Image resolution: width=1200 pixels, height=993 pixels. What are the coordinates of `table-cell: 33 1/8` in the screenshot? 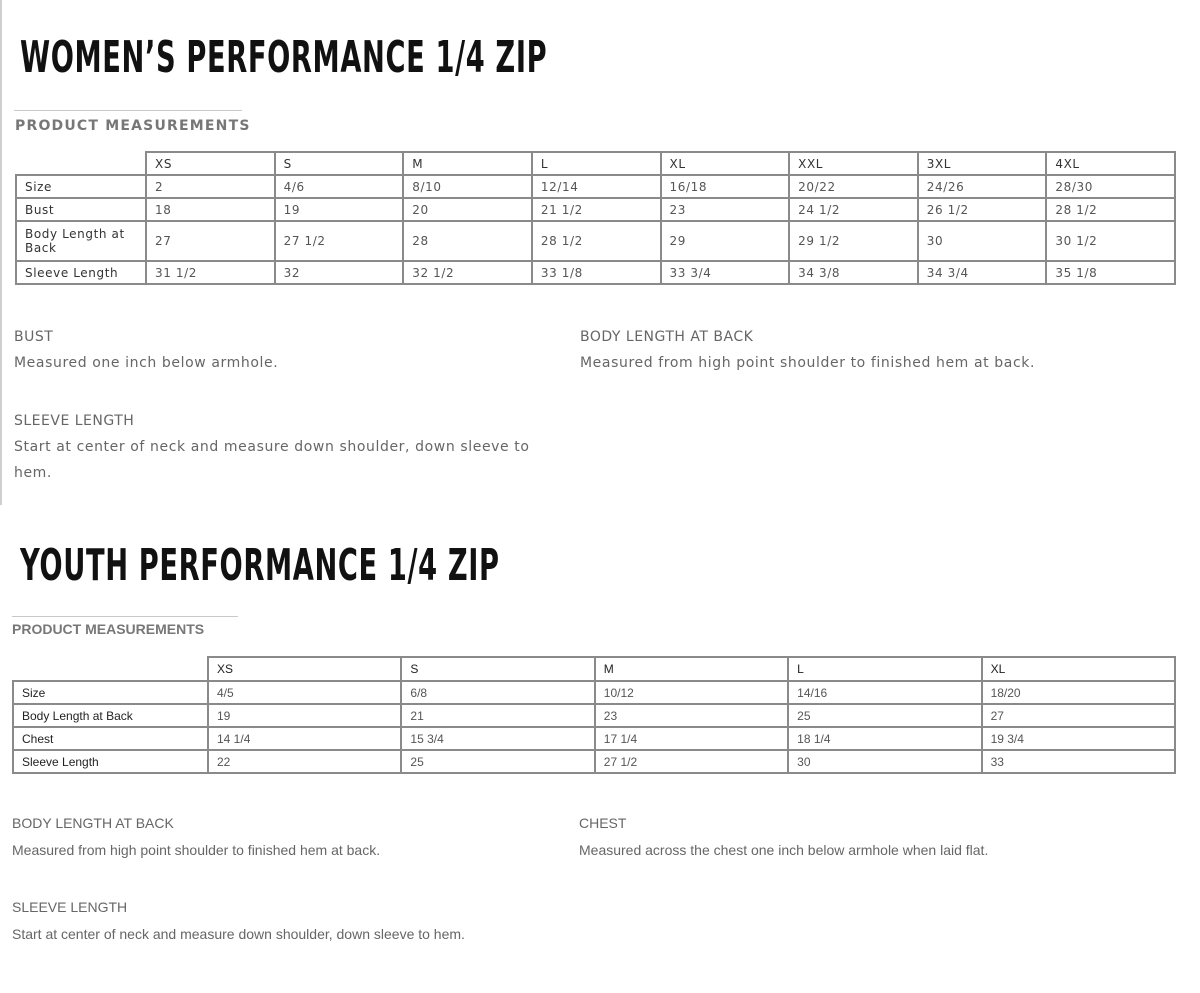 It's located at (596, 272).